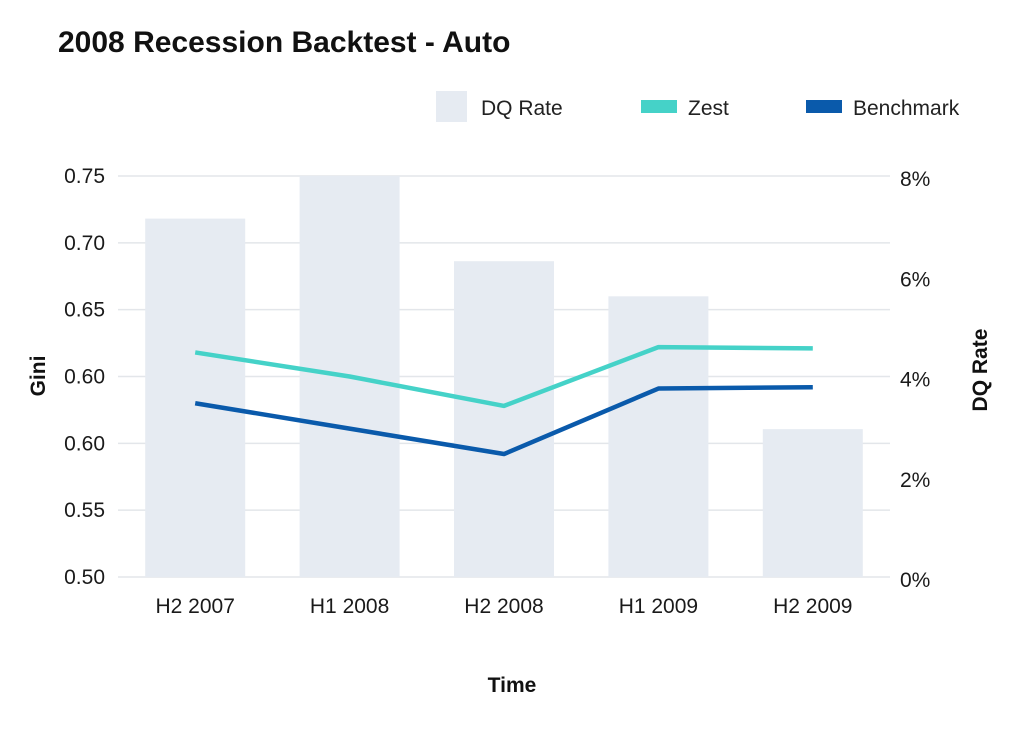 The image size is (1024, 742). I want to click on y-axis-title: Gini, so click(38, 376).